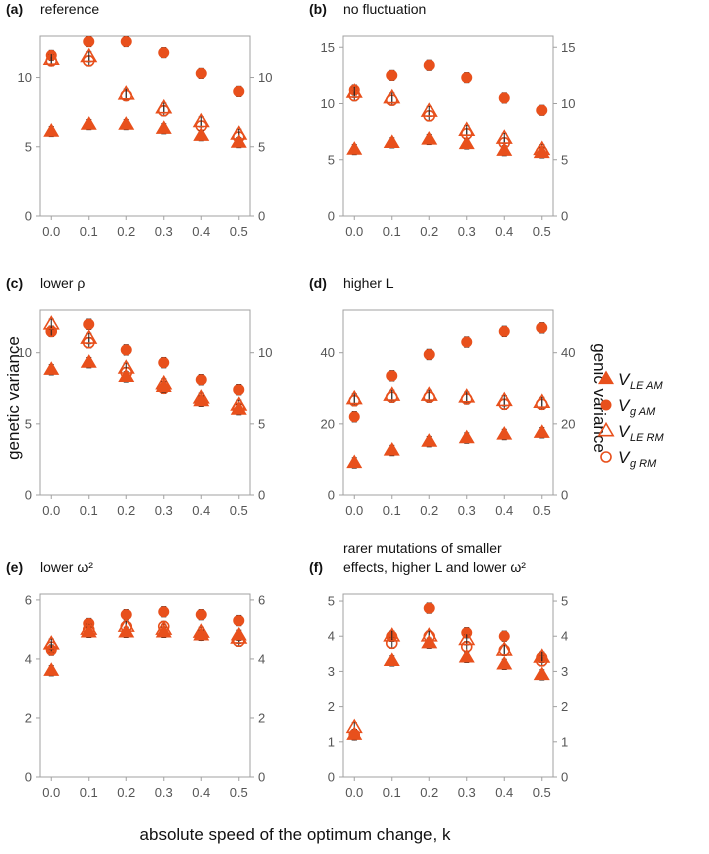 The width and height of the screenshot is (709, 854). What do you see at coordinates (568, 47) in the screenshot?
I see `y-tick-label-right: 15` at bounding box center [568, 47].